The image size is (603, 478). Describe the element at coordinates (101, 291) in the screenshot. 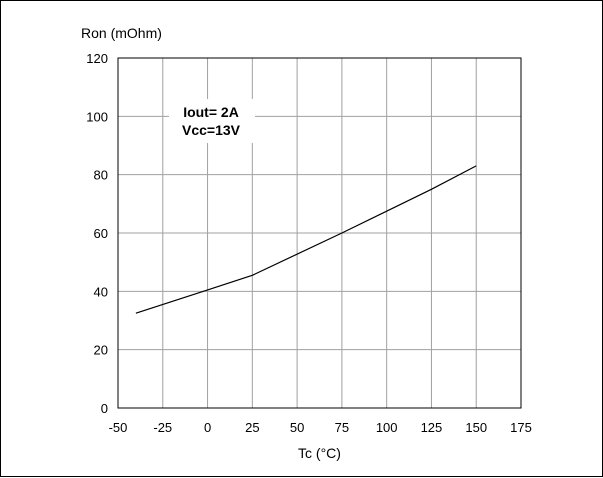

I see `y-tick-label: 40` at that location.